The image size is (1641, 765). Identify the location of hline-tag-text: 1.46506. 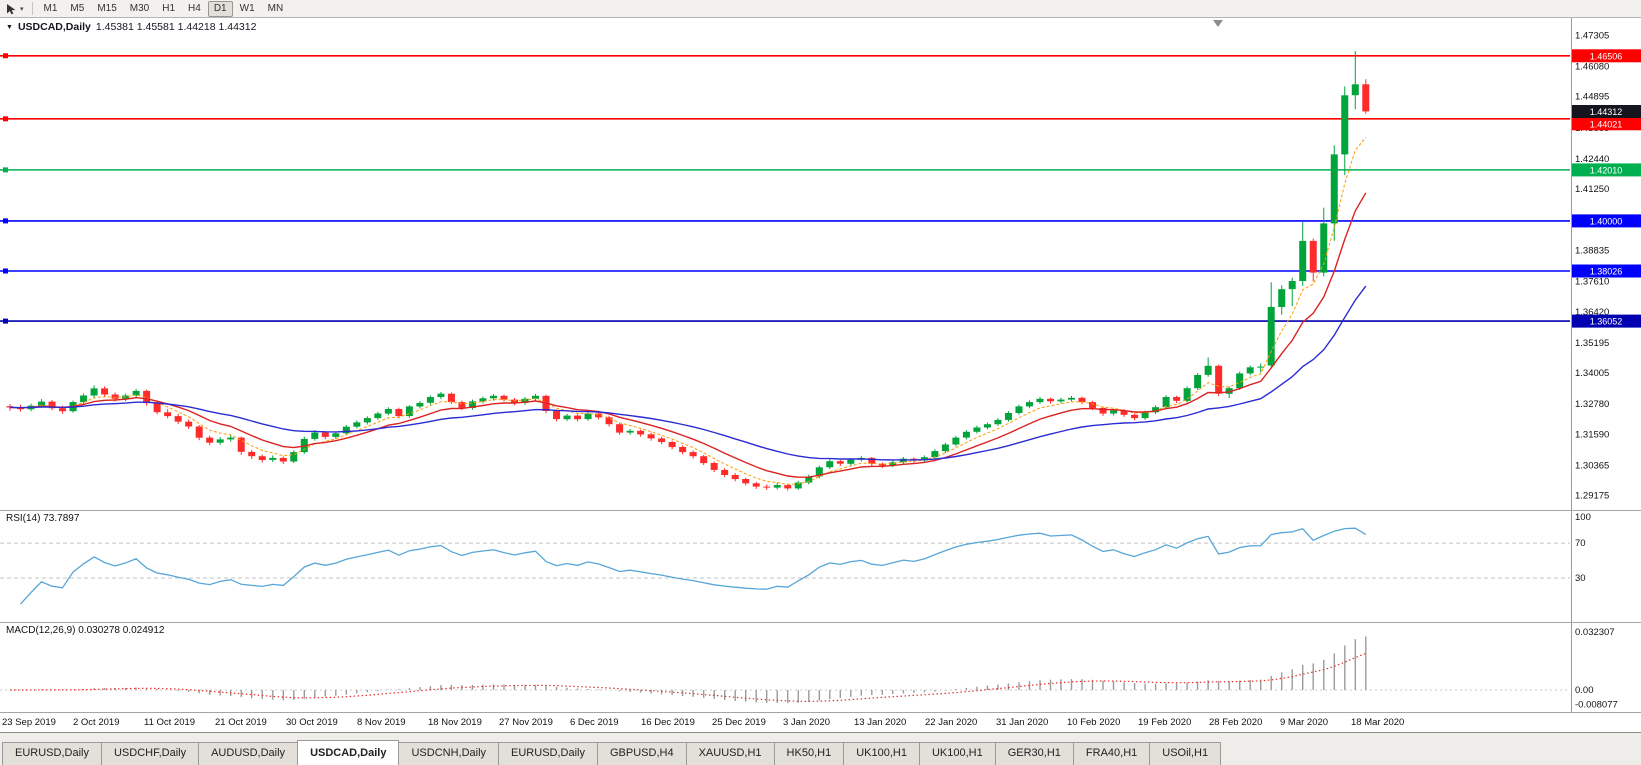
(1606, 56).